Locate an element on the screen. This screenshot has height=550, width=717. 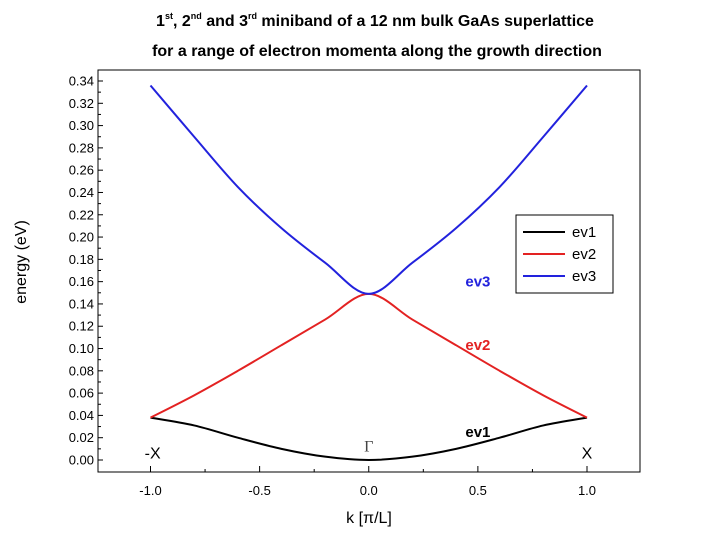
x-tick-label: 0.0 is located at coordinates (369, 490).